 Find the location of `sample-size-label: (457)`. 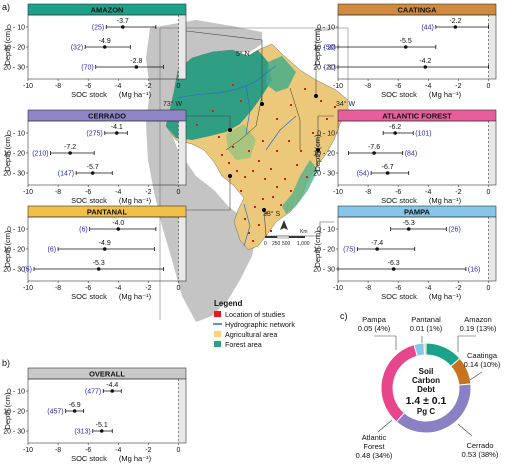

sample-size-label: (457) is located at coordinates (55, 412).